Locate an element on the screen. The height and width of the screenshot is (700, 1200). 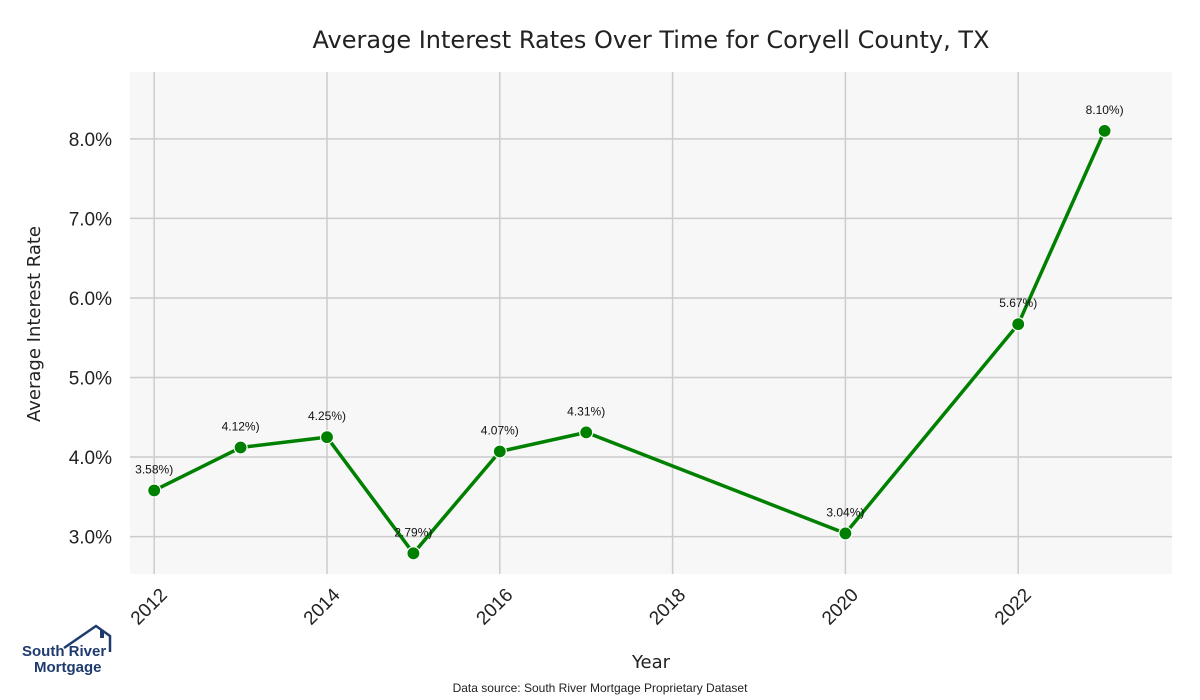
data-label: 3.58%) is located at coordinates (154, 469).